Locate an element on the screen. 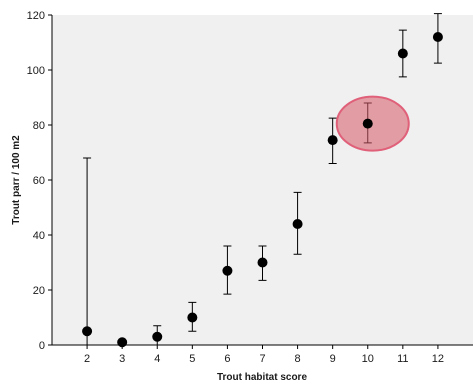 This screenshot has height=390, width=473. y-tick-label: 20 is located at coordinates (39, 291).